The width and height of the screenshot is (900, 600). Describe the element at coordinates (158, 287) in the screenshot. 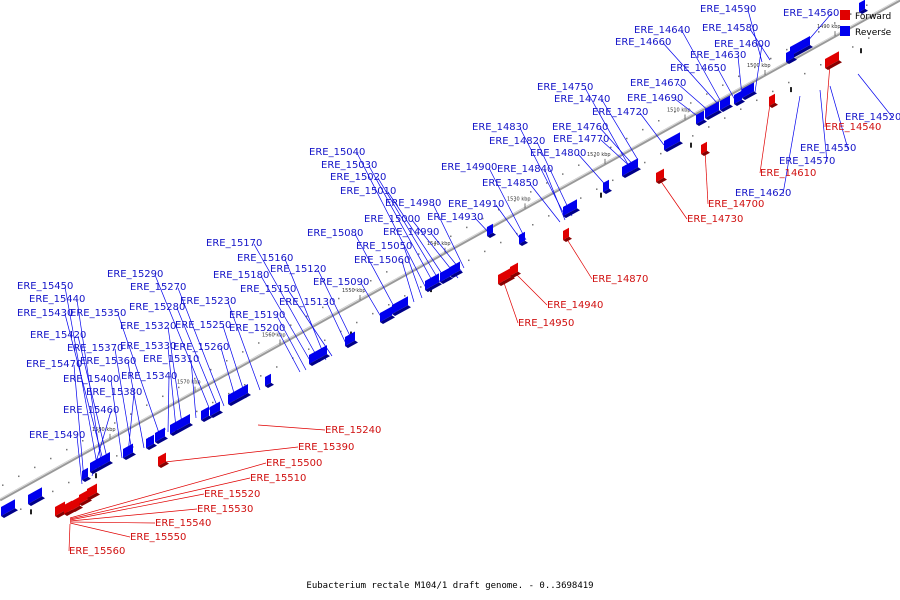

I see `reverse-gene-label: ERE_15270` at that location.